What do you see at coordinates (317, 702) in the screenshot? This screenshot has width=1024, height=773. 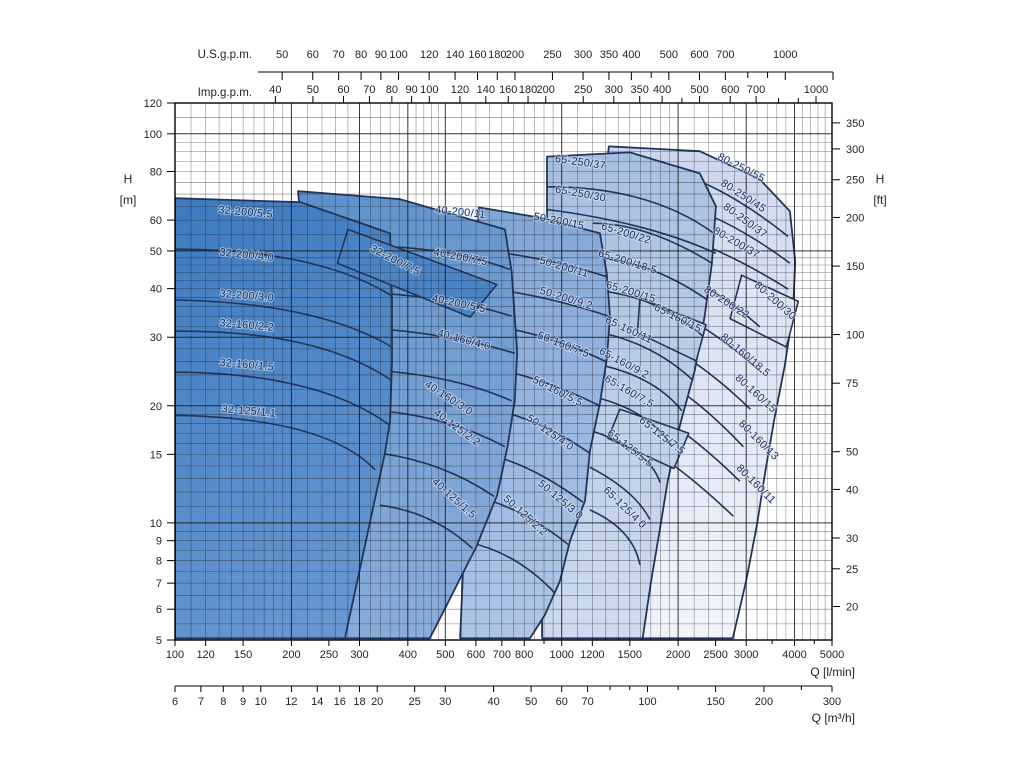 I see `tick-label: 14` at bounding box center [317, 702].